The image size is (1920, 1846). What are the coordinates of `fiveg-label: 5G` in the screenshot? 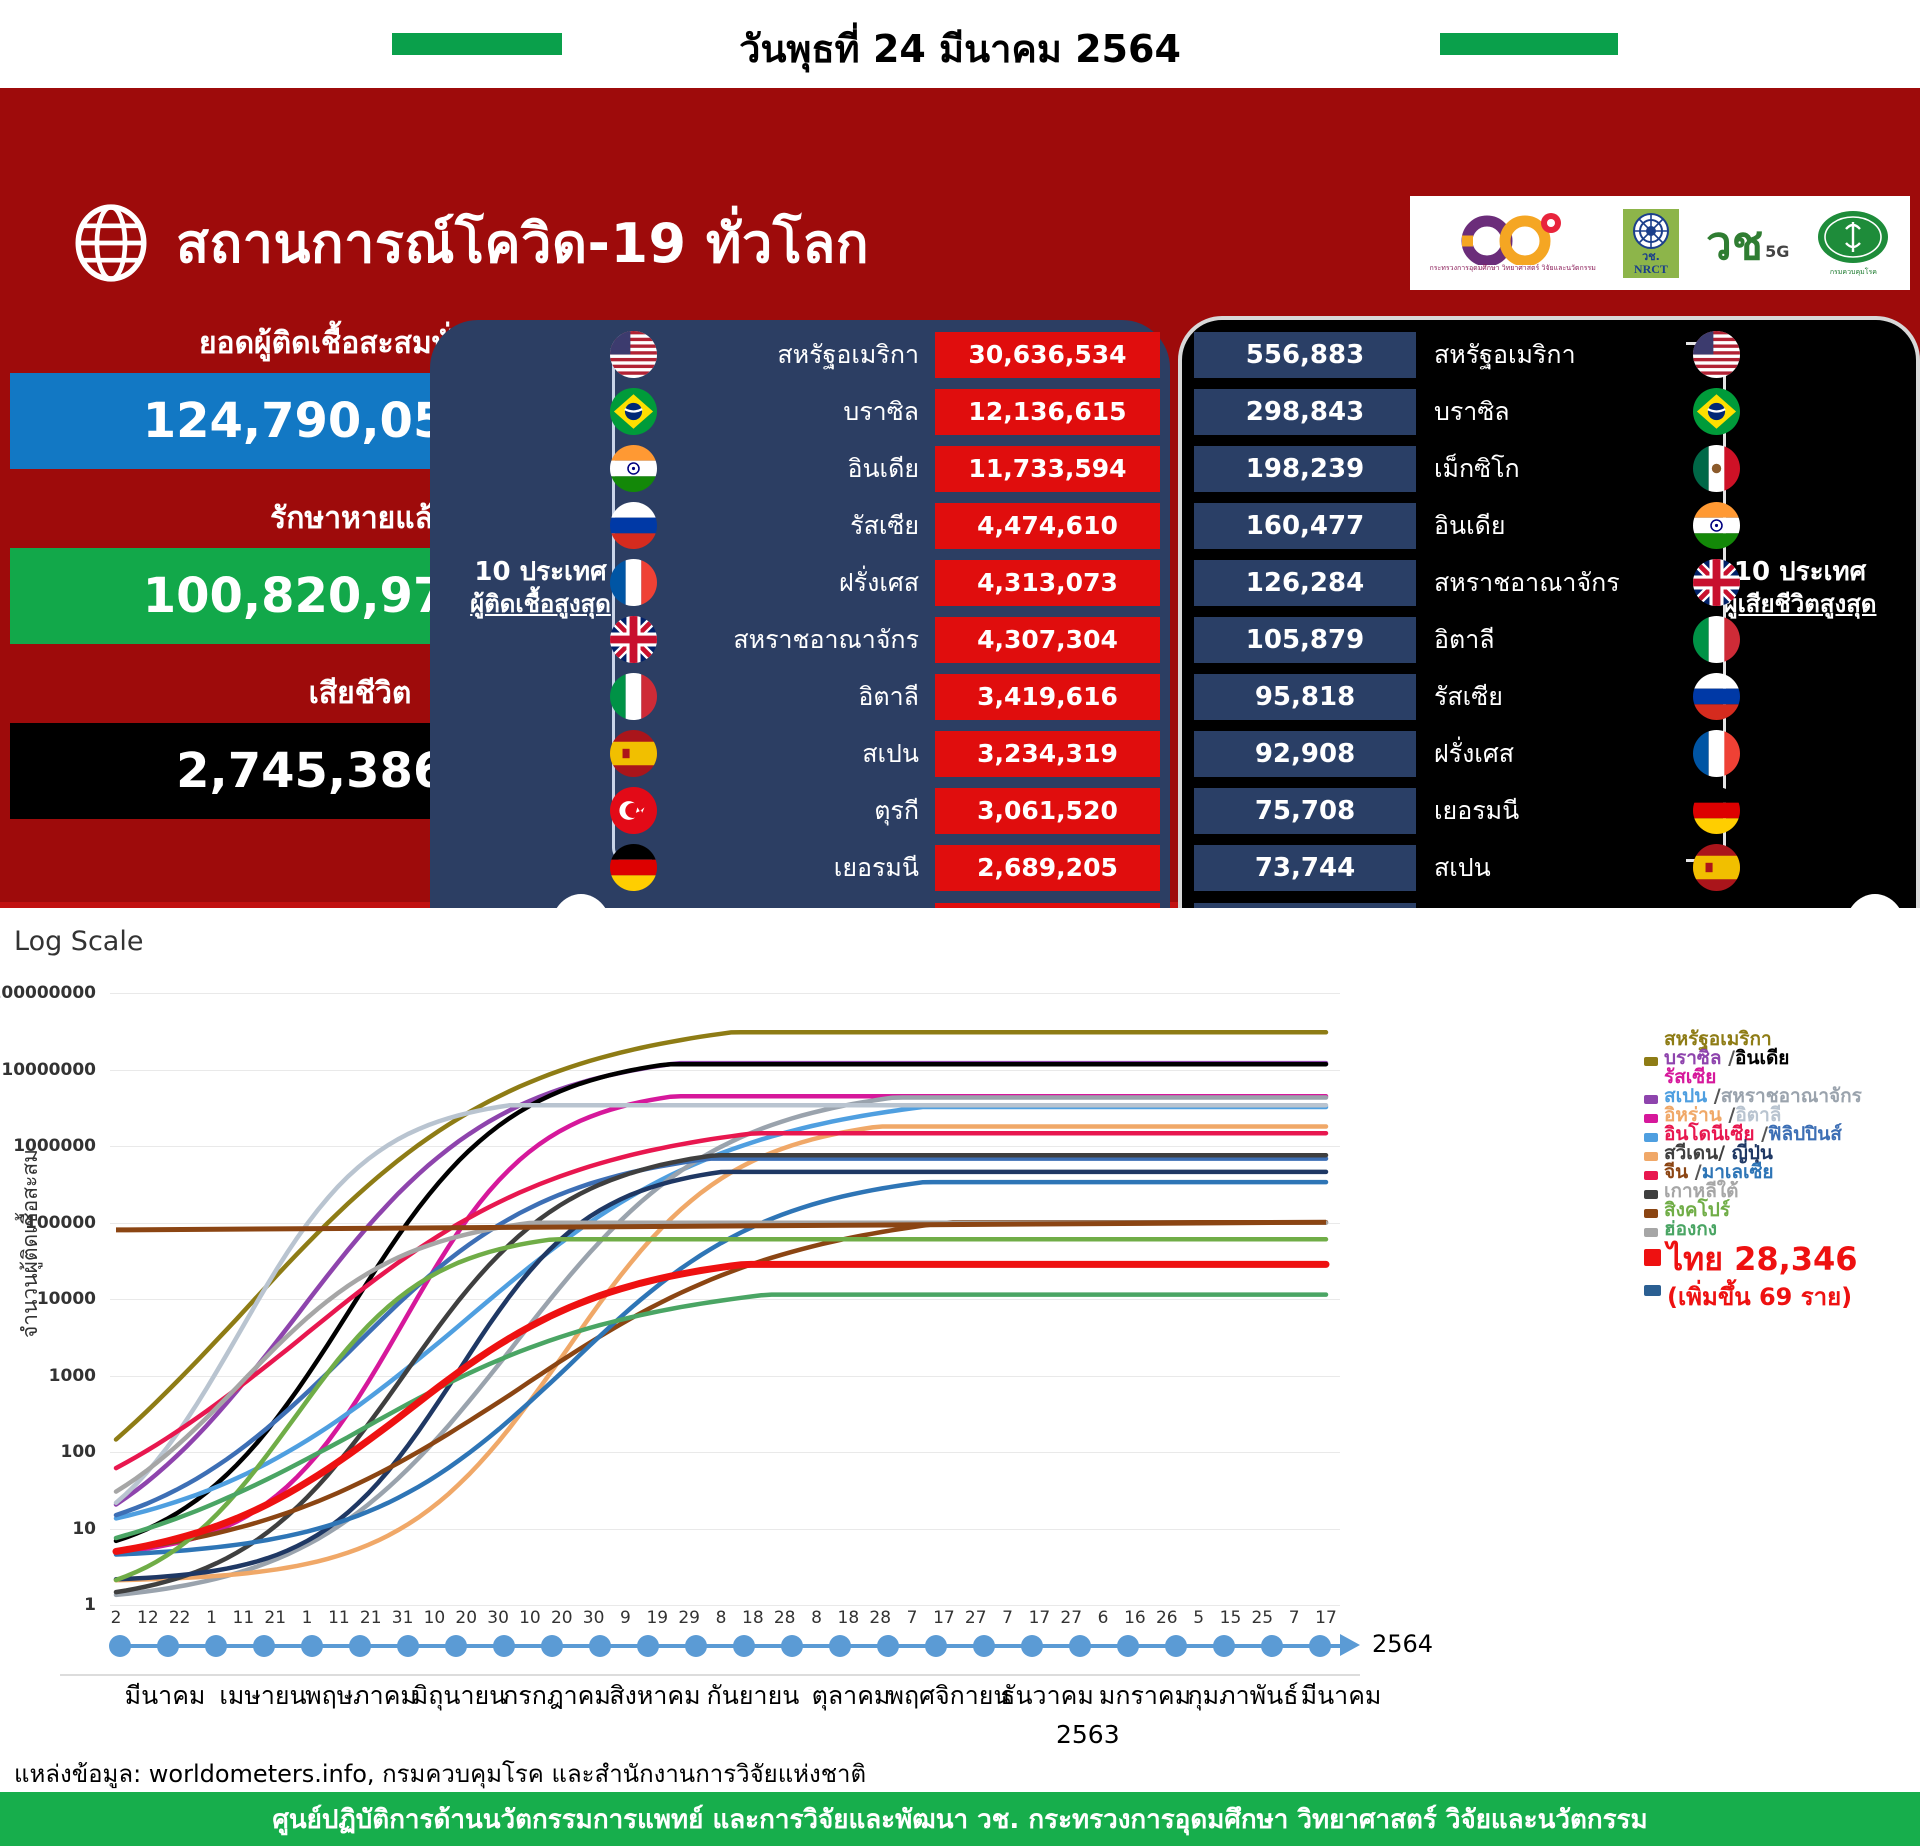 It's located at (1777, 252).